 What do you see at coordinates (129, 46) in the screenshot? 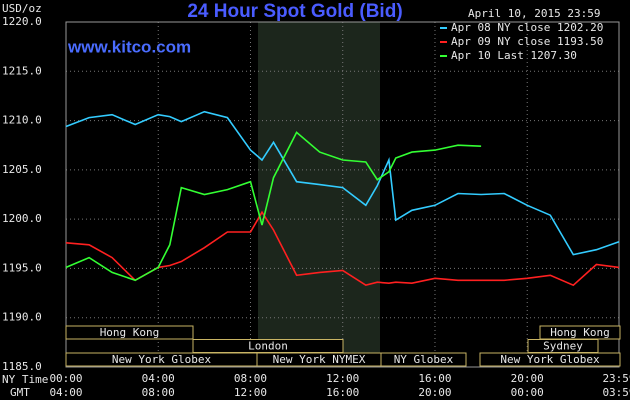
I see `watermark: www.kitco.com` at bounding box center [129, 46].